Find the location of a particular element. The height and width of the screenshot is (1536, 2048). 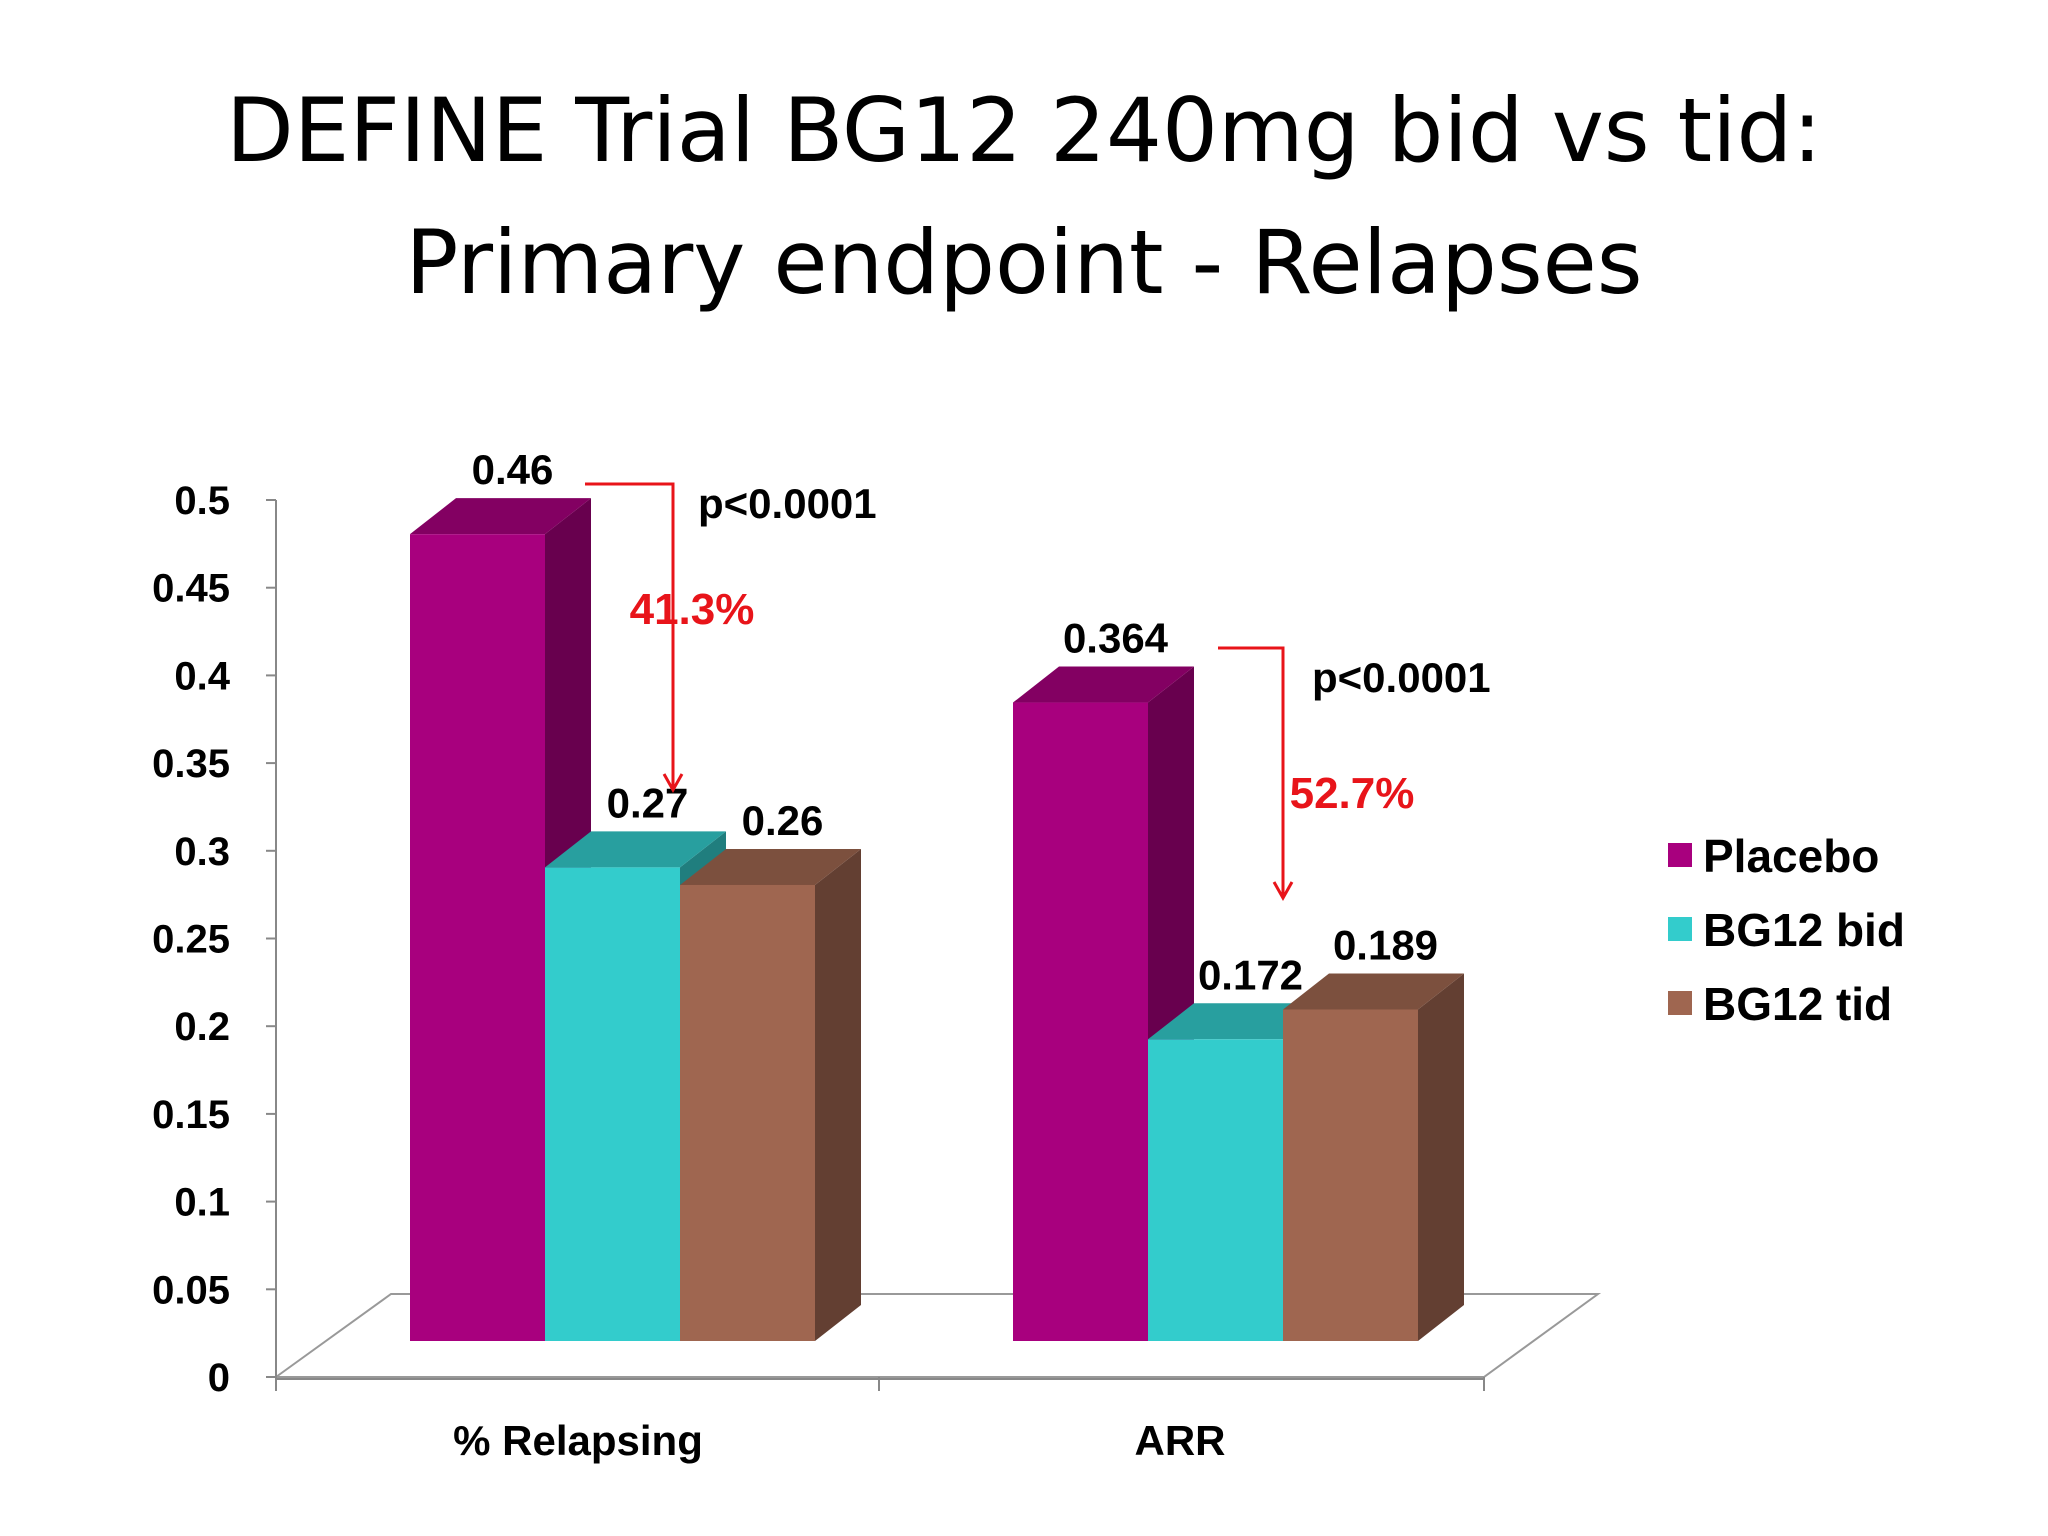

title-line-1: DEFINE Trial BG12 240mg bid vs tid: is located at coordinates (1024, 130).